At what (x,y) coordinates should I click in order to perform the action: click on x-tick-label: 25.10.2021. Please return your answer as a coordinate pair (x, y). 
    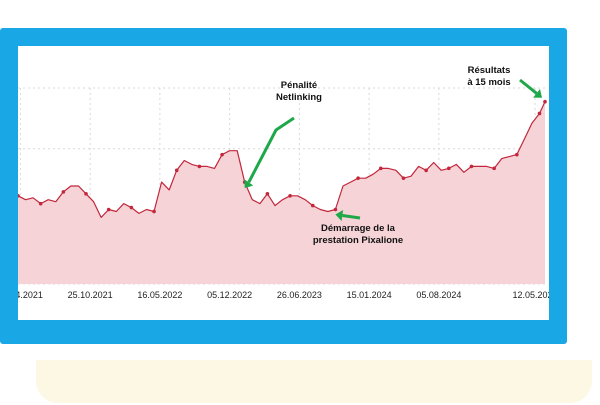
    Looking at the image, I should click on (90, 295).